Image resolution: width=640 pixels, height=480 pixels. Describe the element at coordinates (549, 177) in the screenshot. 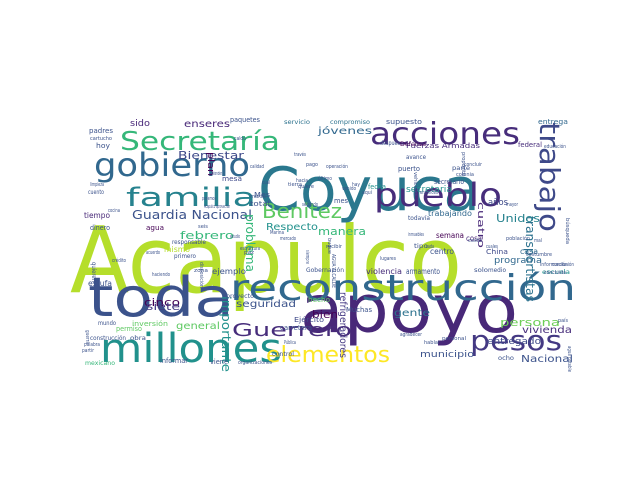

I see `word-11: trabajo` at that location.